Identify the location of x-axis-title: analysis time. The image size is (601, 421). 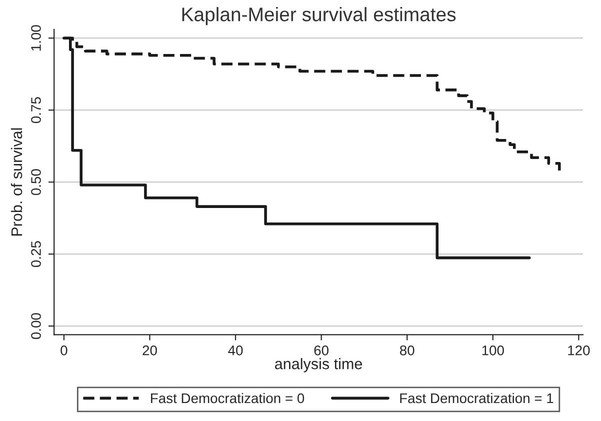
(318, 365).